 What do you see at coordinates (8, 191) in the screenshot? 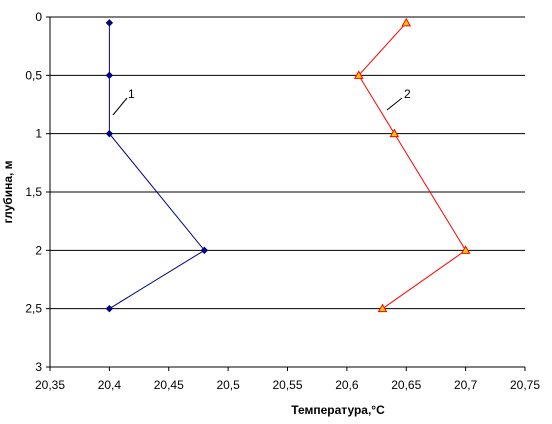
I see `y-axis-label: глубина, м` at bounding box center [8, 191].